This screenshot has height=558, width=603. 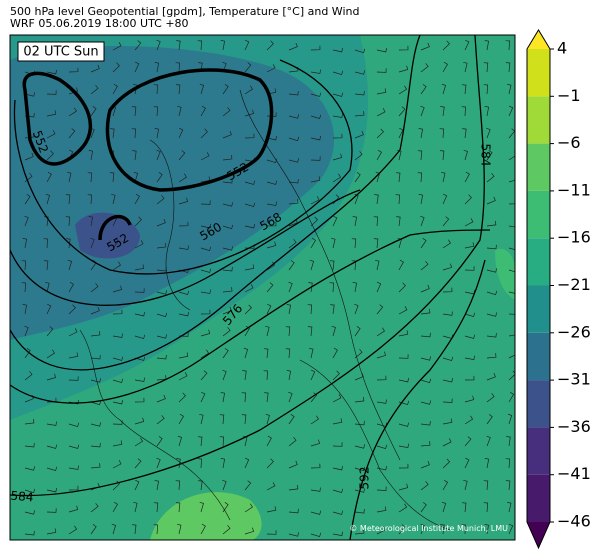 I want to click on time-box, so click(x=61, y=51).